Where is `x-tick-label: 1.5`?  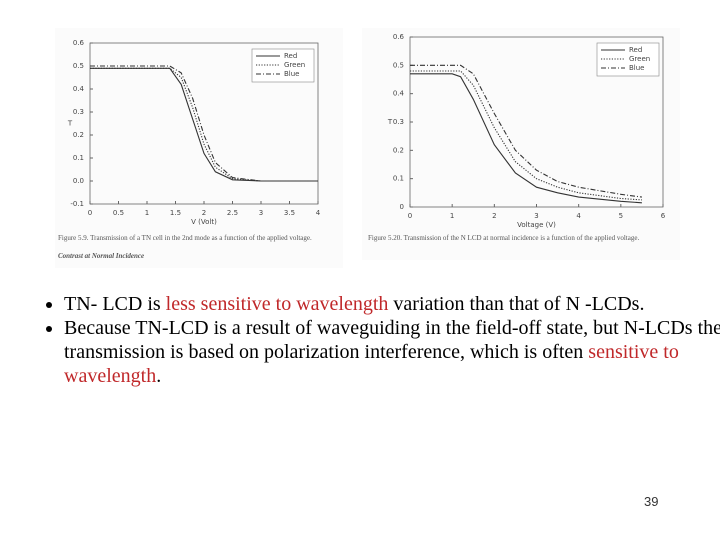
x-tick-label: 1.5 is located at coordinates (175, 213).